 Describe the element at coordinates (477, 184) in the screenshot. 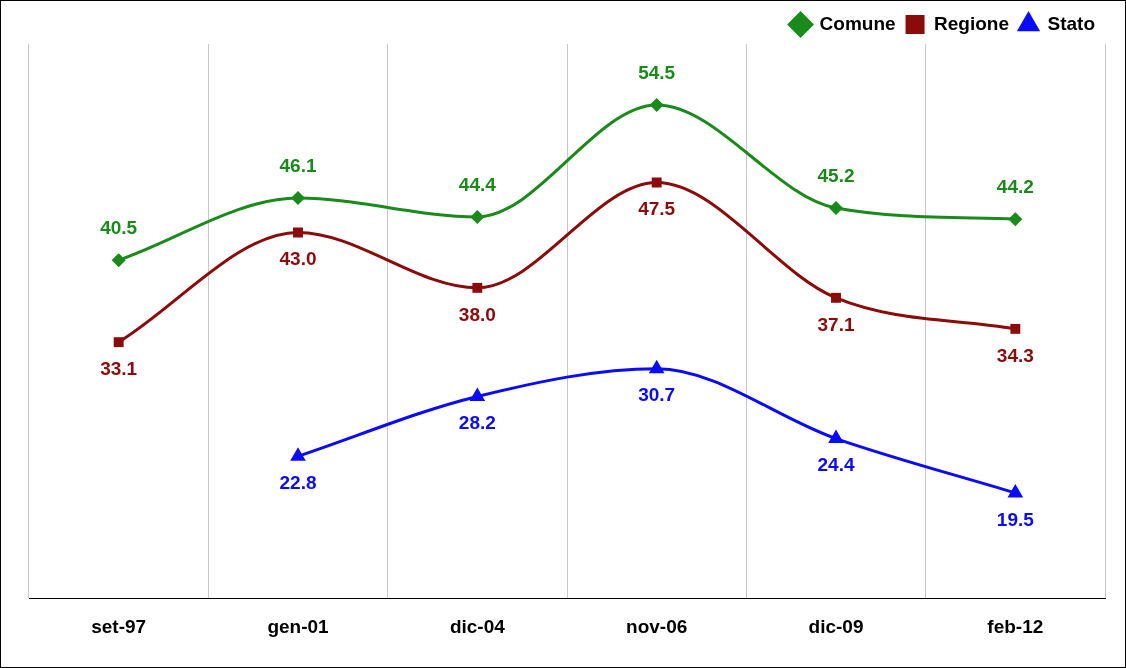

I see `data-label: 44.4` at that location.